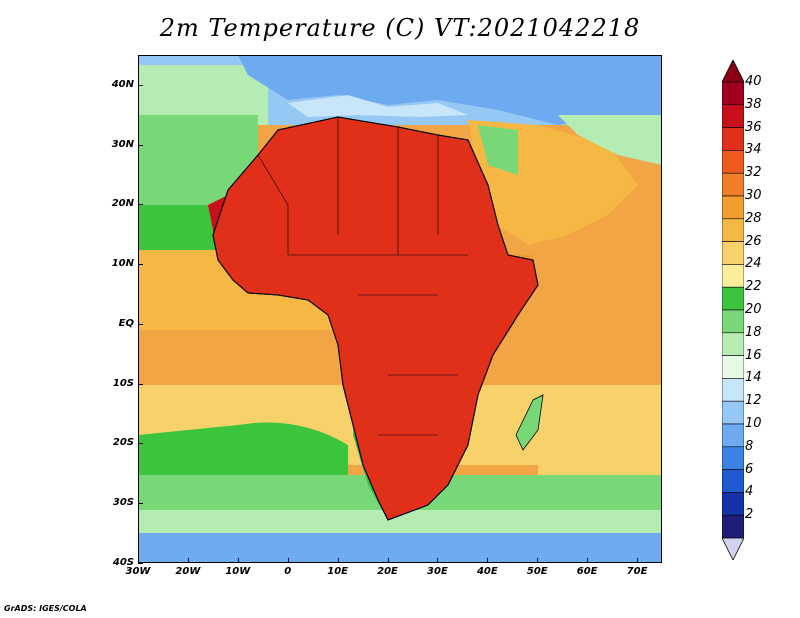  Describe the element at coordinates (123, 503) in the screenshot. I see `lat-tick-label: 30S` at that location.